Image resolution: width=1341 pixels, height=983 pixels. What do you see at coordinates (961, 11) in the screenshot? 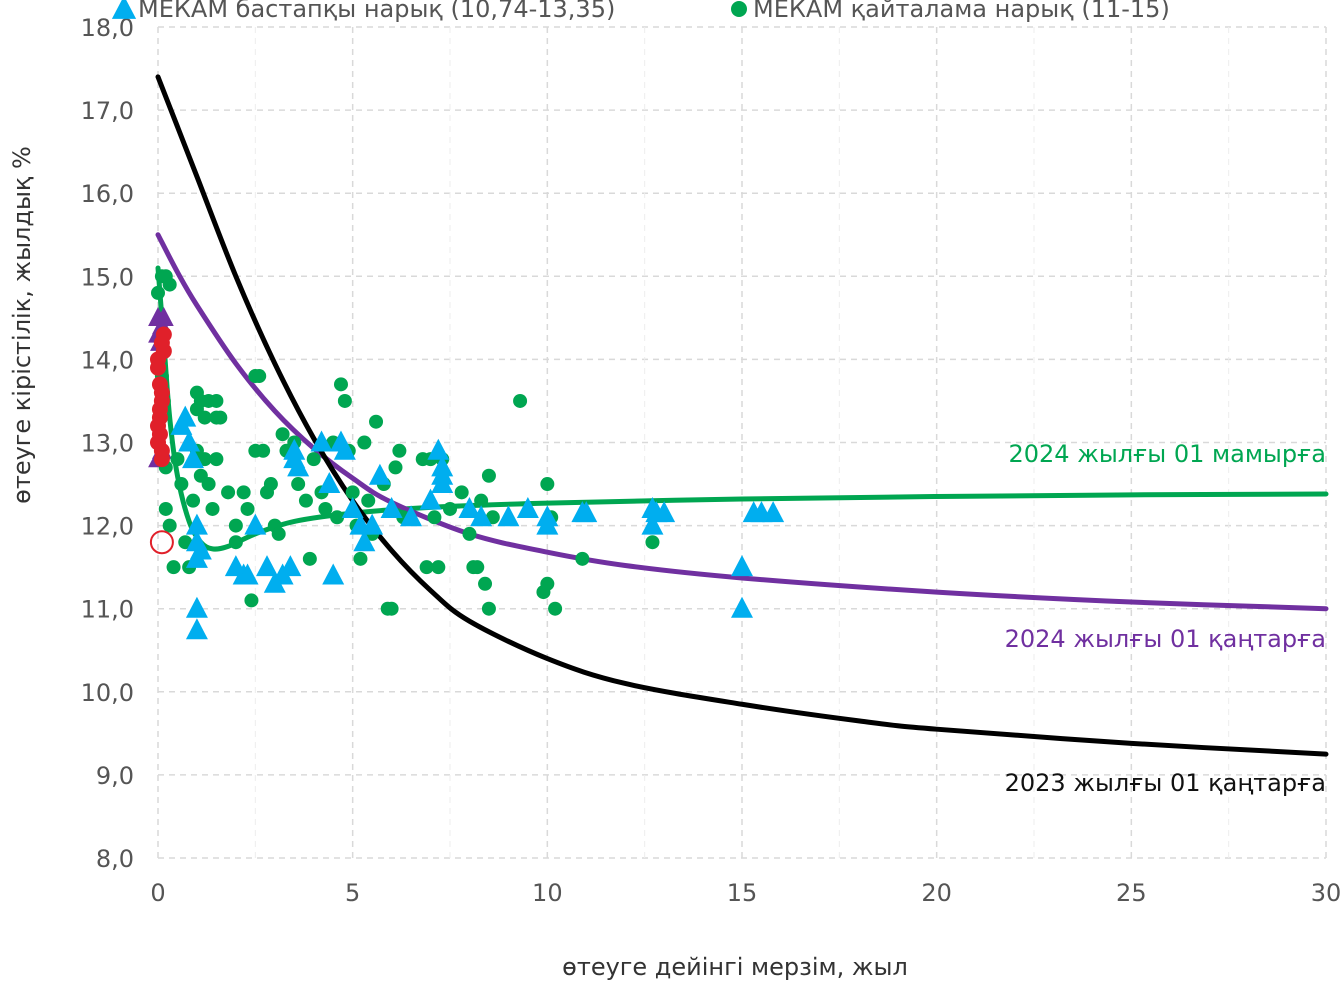
I see `legend-label-secondary: МЕКАМ қайталама нарық (11-15)` at bounding box center [961, 11].